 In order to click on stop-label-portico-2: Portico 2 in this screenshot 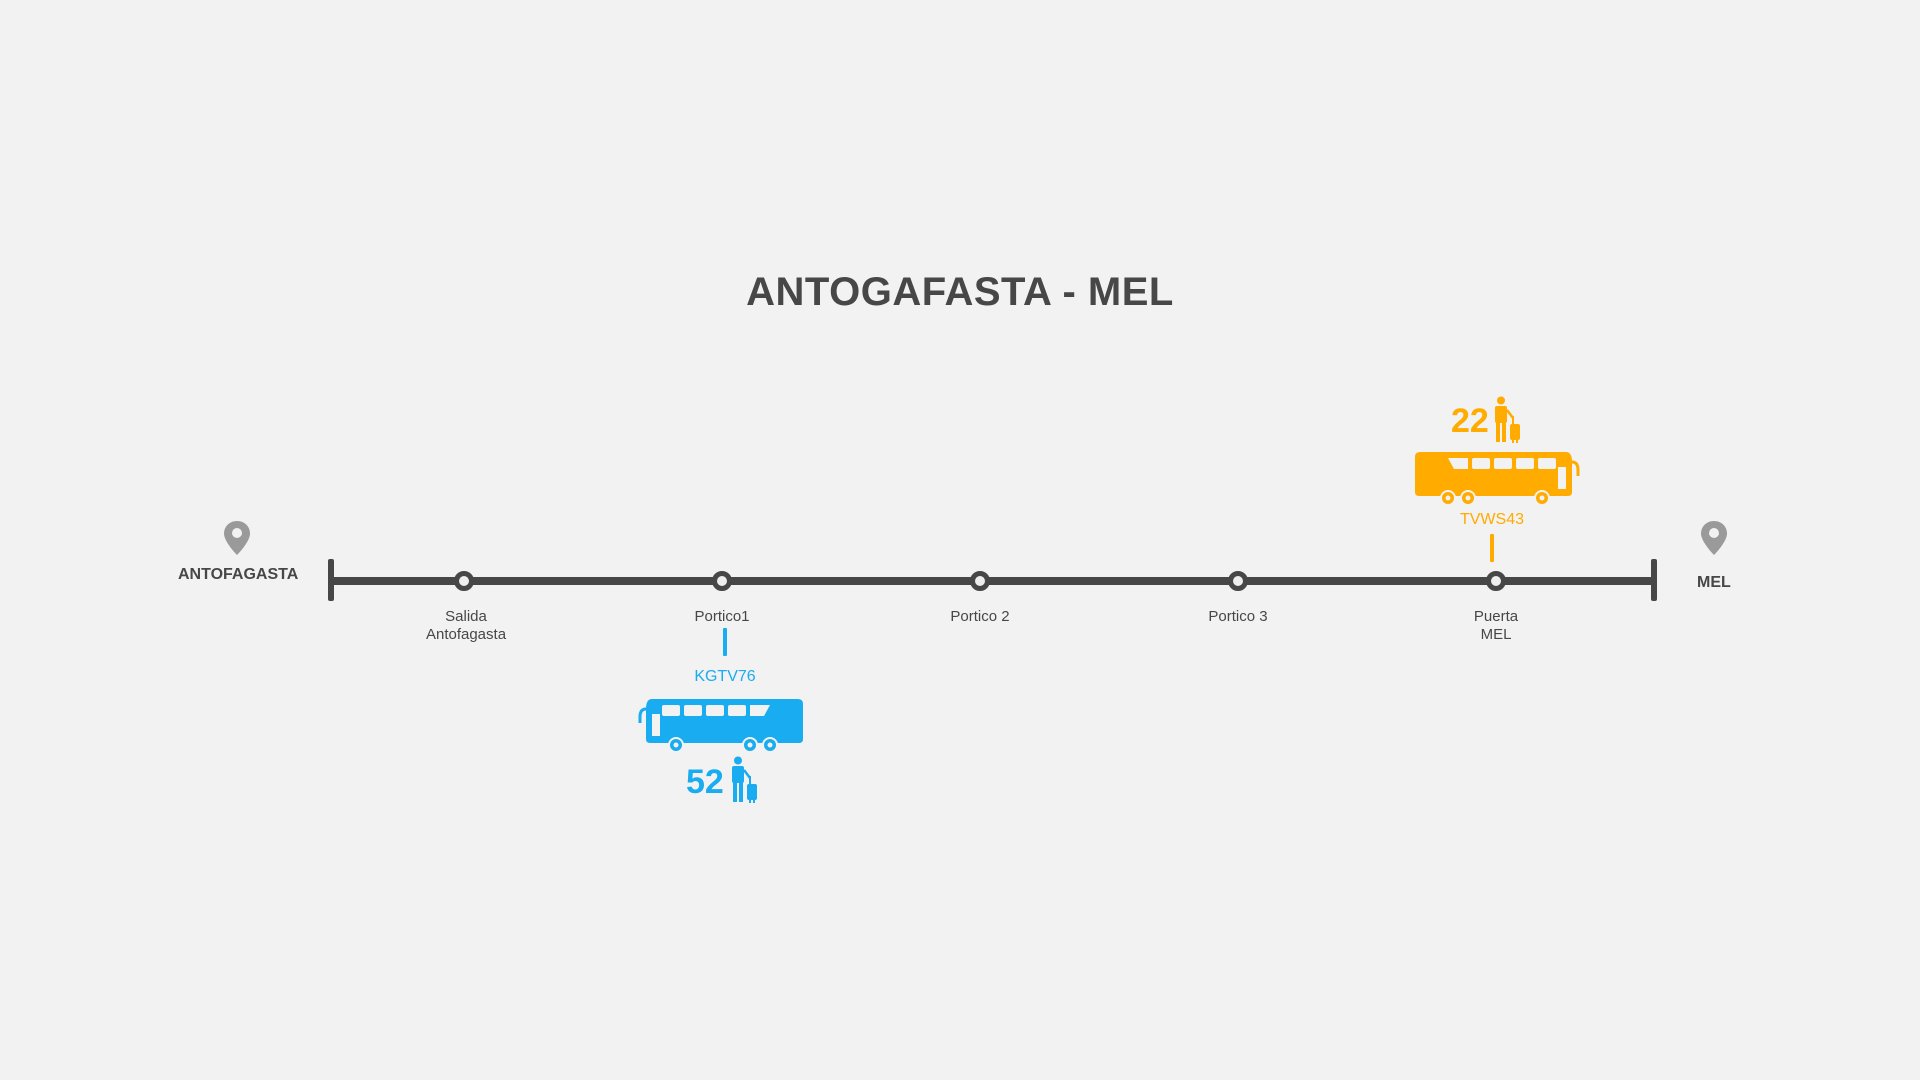, I will do `click(980, 616)`.